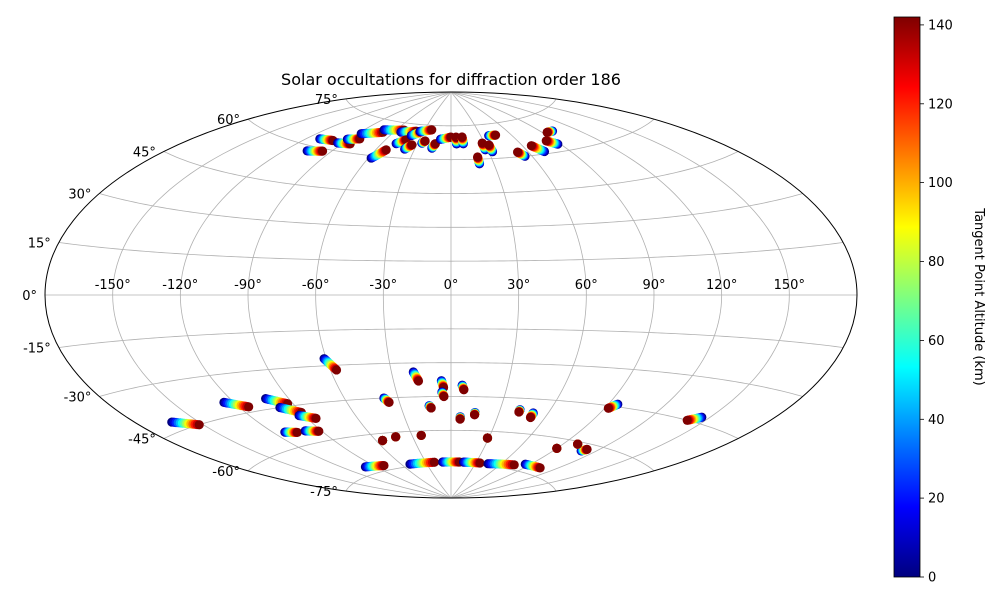  I want to click on longitude-tick-label: 0°, so click(451, 285).